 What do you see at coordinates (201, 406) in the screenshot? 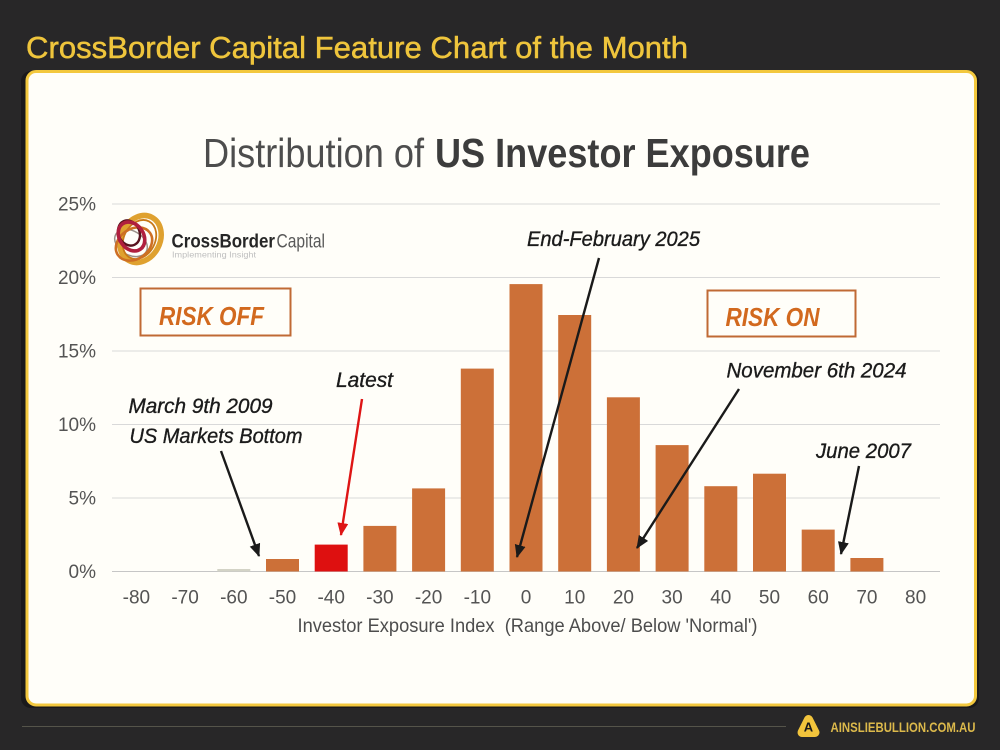
I see `svg-text: March 9th 2009` at bounding box center [201, 406].